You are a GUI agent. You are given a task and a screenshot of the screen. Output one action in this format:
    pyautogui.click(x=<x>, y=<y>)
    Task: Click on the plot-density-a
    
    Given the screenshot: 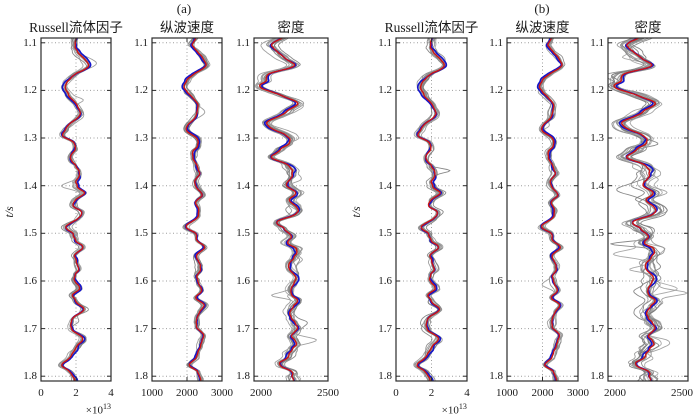 What is the action you would take?
    pyautogui.click(x=291, y=209)
    